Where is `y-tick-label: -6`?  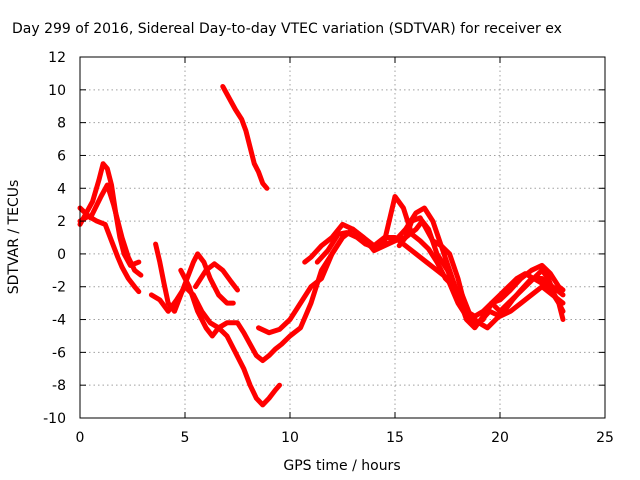 y-tick-label: -6 is located at coordinates (59, 353).